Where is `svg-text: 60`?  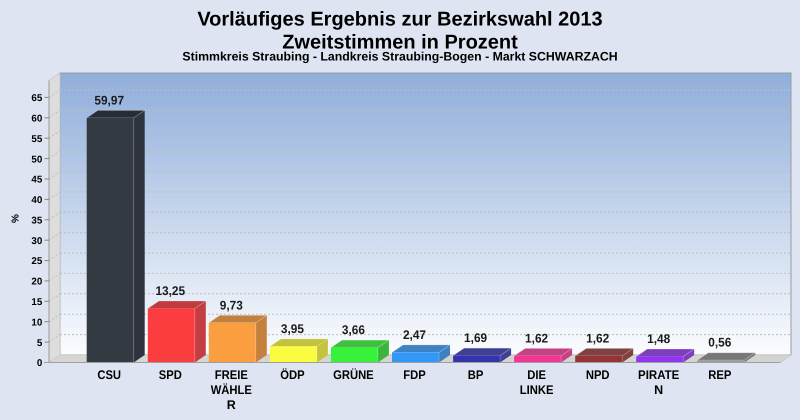 svg-text: 60 is located at coordinates (36, 119).